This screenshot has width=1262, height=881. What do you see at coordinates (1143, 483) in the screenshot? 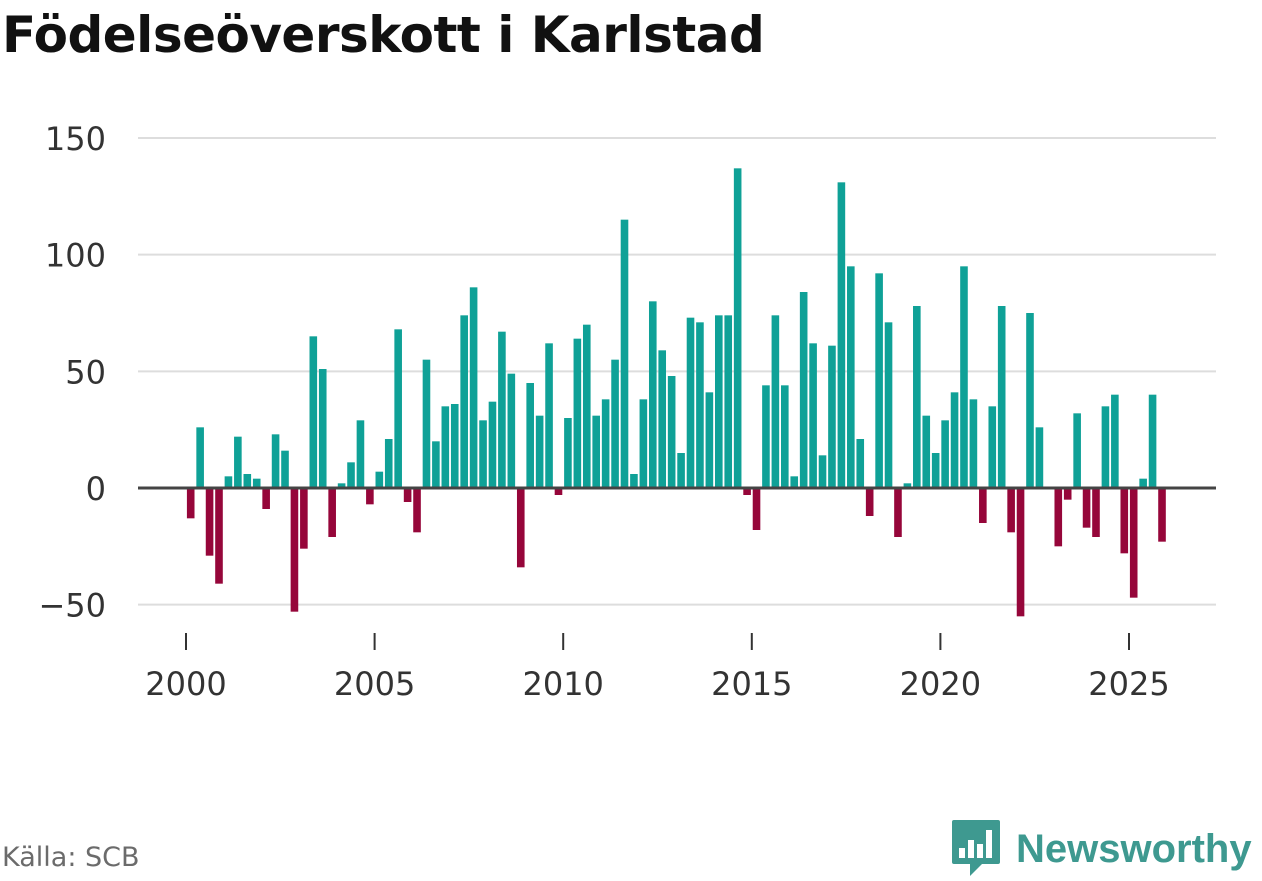
I see `bar-2025Q2` at bounding box center [1143, 483].